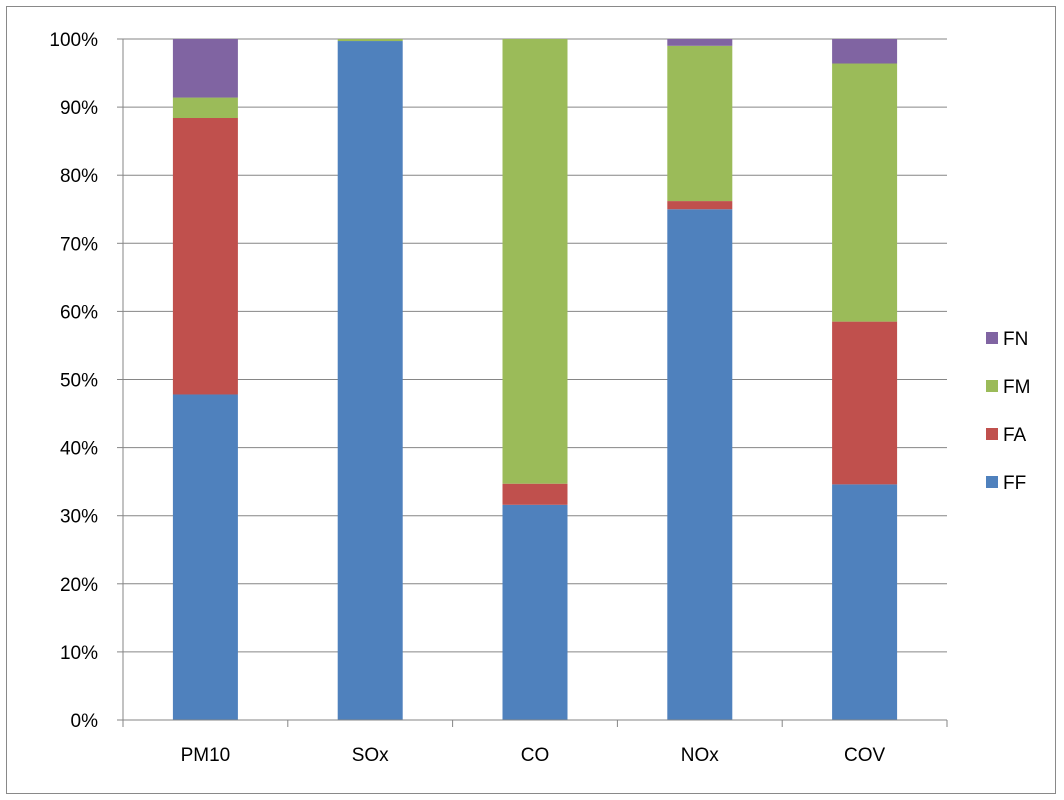 The width and height of the screenshot is (1064, 800). I want to click on x-tick-label: PM10, so click(206, 755).